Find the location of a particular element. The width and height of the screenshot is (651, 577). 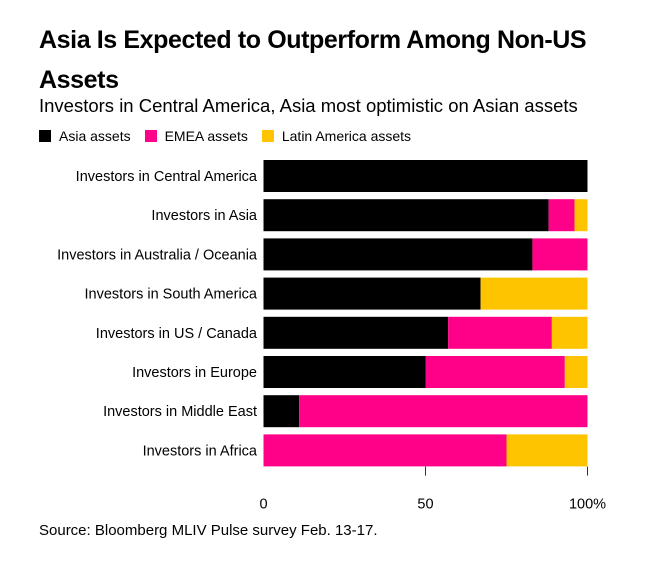

legend-label-emea: EMEA assets is located at coordinates (206, 136).